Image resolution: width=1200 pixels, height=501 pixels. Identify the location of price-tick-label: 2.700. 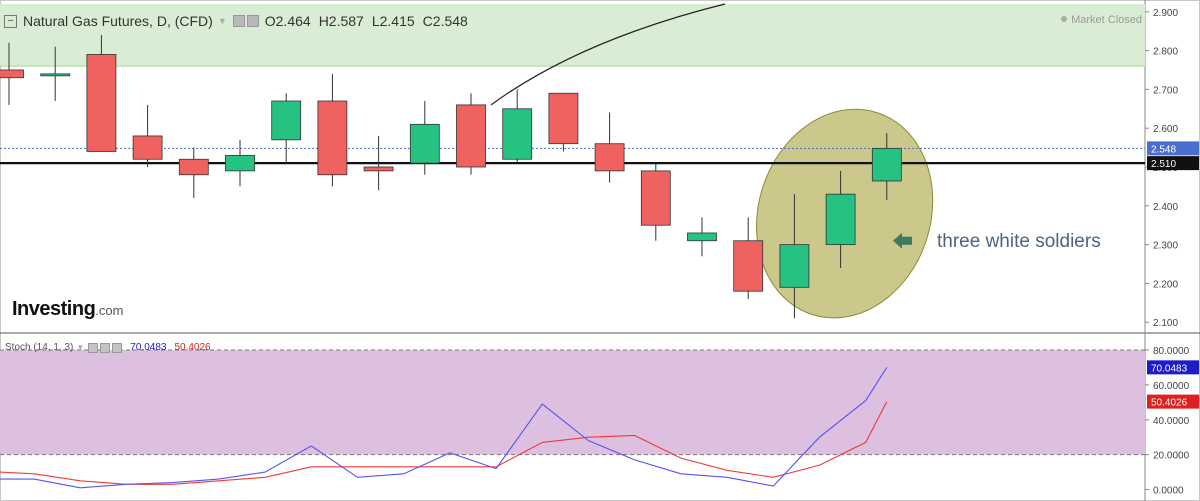
(1165, 90).